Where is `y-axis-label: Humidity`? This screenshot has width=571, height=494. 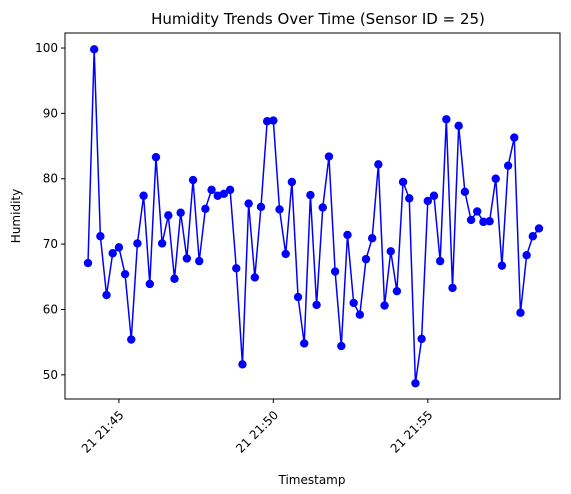 y-axis-label: Humidity is located at coordinates (16, 216).